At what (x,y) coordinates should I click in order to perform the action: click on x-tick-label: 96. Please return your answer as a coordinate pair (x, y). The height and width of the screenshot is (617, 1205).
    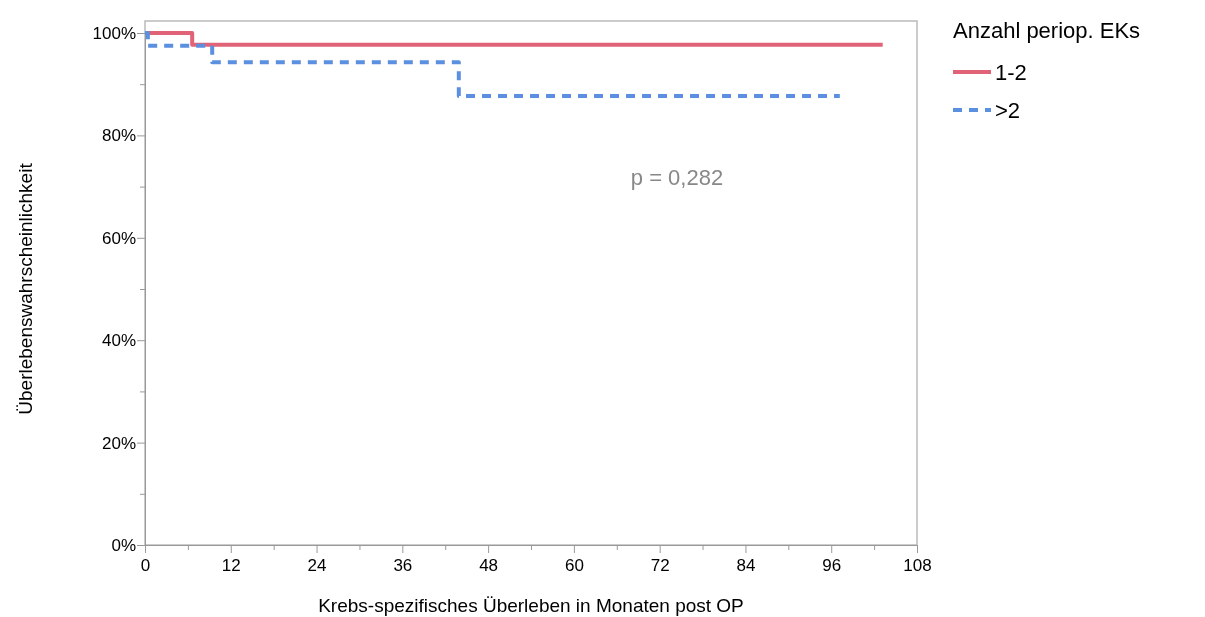
    Looking at the image, I should click on (832, 565).